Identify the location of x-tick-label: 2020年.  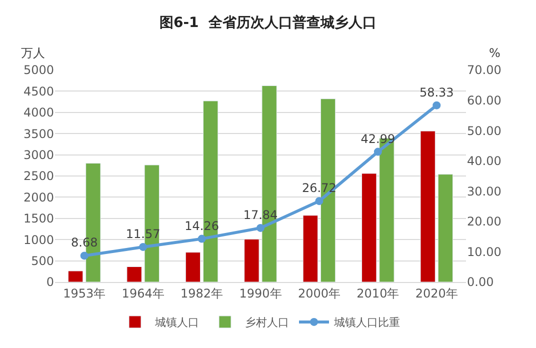
(436, 293).